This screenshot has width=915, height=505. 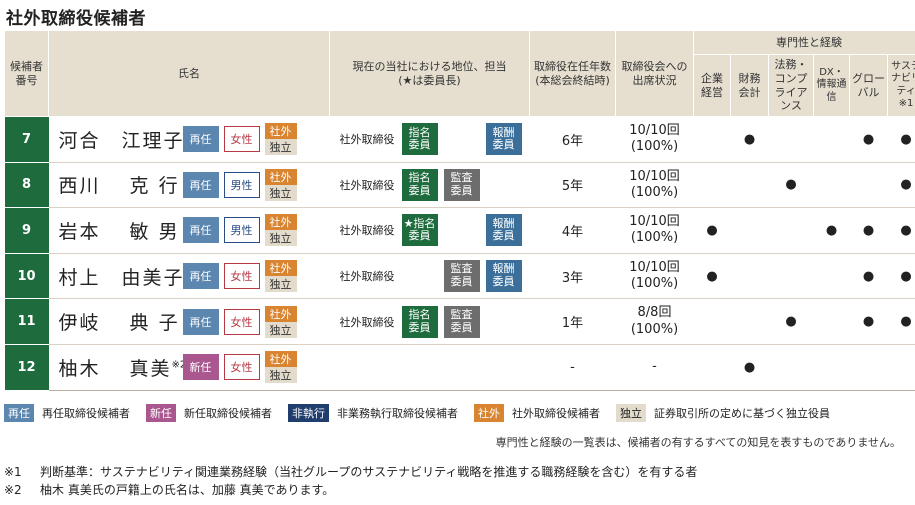 What do you see at coordinates (572, 230) in the screenshot?
I see `years-in-office: 4年` at bounding box center [572, 230].